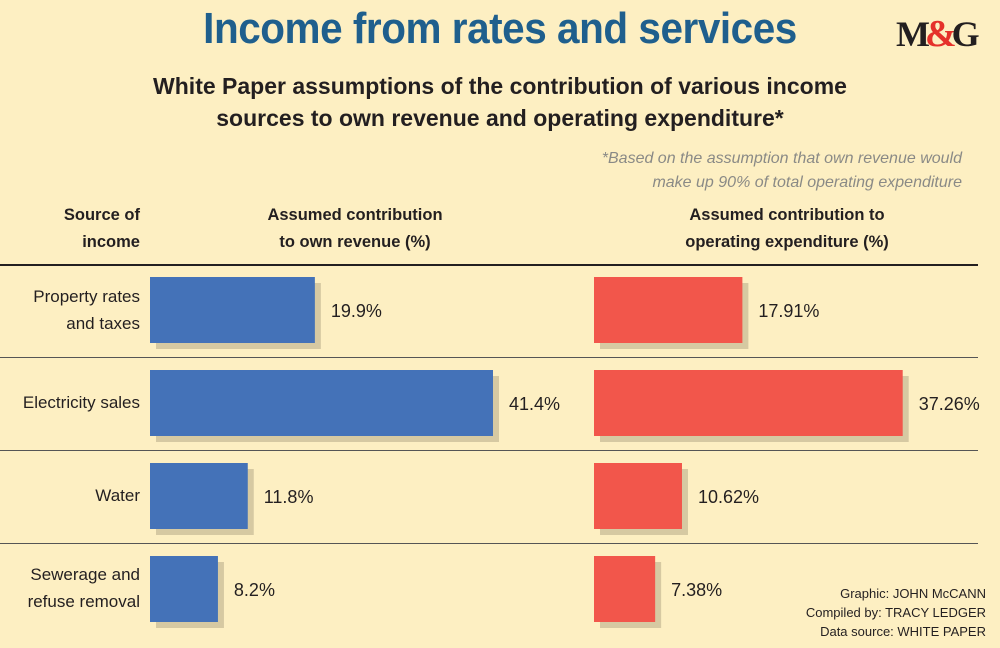  I want to click on column-header-op-line-2: operating expenditure (%), so click(787, 242).